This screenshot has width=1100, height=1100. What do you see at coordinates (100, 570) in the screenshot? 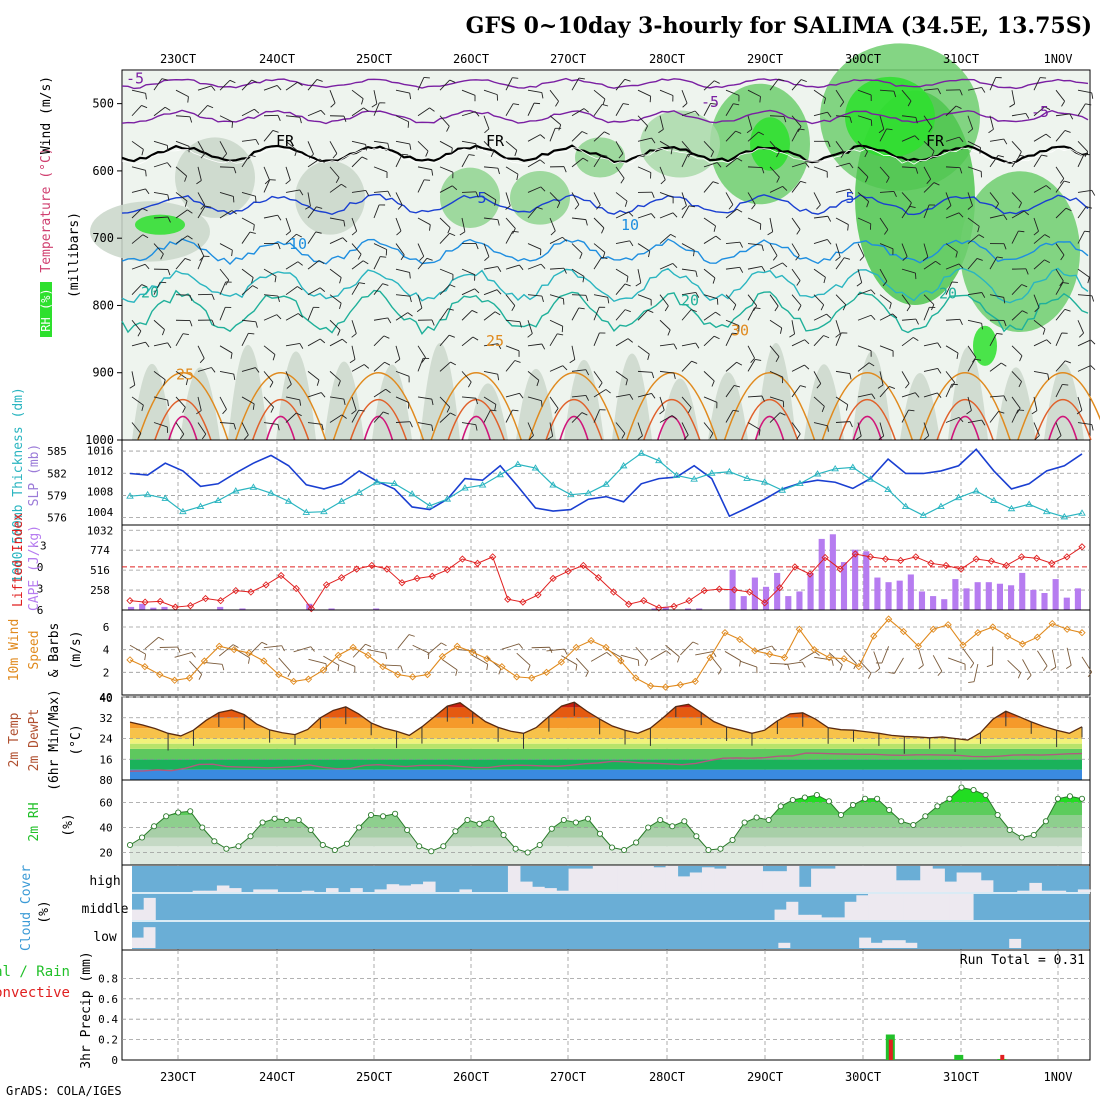
I see `y-tick-label: 516` at bounding box center [100, 570].